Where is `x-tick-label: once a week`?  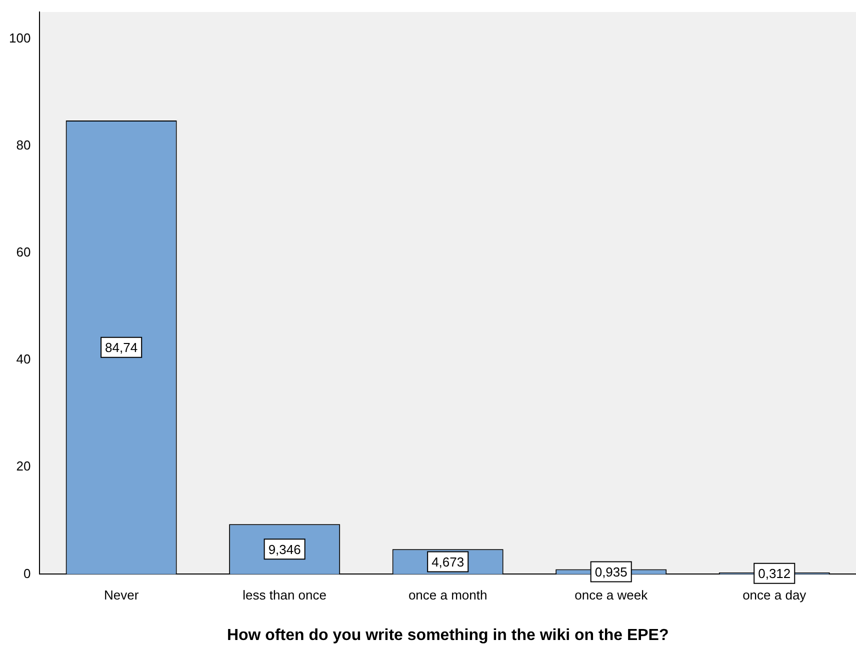 x-tick-label: once a week is located at coordinates (611, 595).